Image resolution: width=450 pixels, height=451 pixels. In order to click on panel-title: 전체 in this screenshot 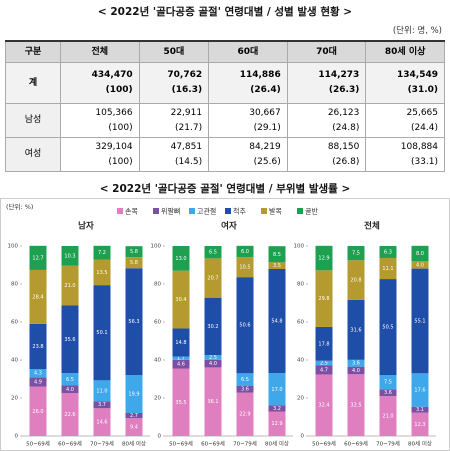, I will do `click(372, 226)`.